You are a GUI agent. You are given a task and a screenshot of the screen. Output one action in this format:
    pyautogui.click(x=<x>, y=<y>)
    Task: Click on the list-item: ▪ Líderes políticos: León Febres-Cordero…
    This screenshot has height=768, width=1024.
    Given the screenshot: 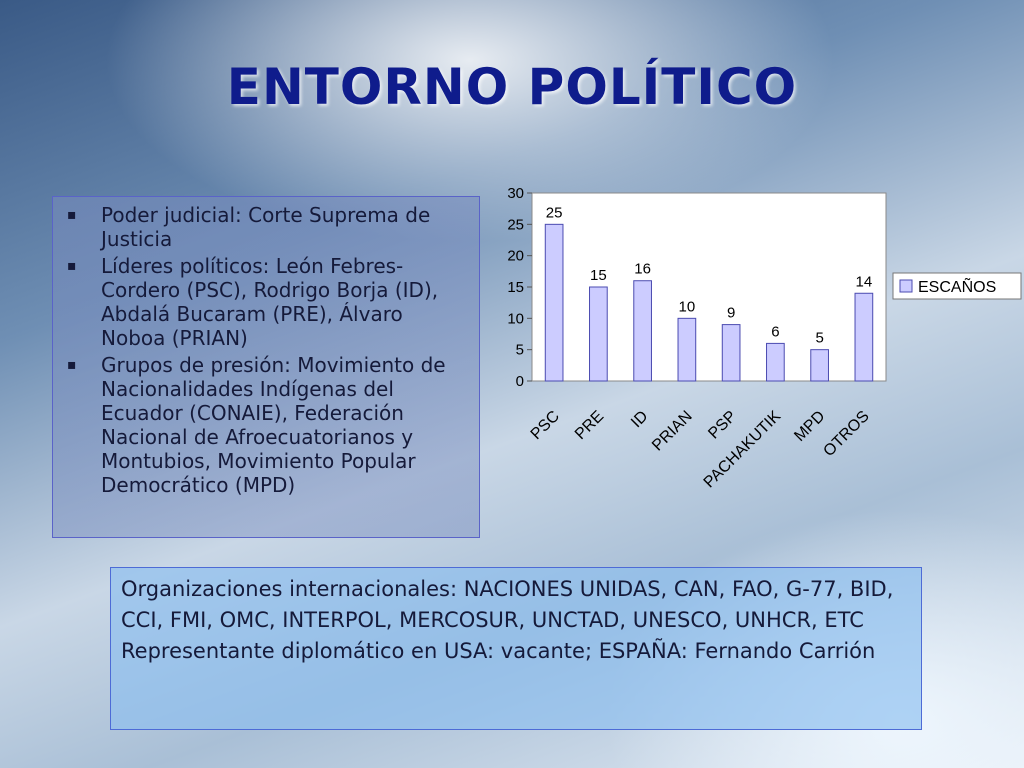 What is the action you would take?
    pyautogui.click(x=266, y=302)
    